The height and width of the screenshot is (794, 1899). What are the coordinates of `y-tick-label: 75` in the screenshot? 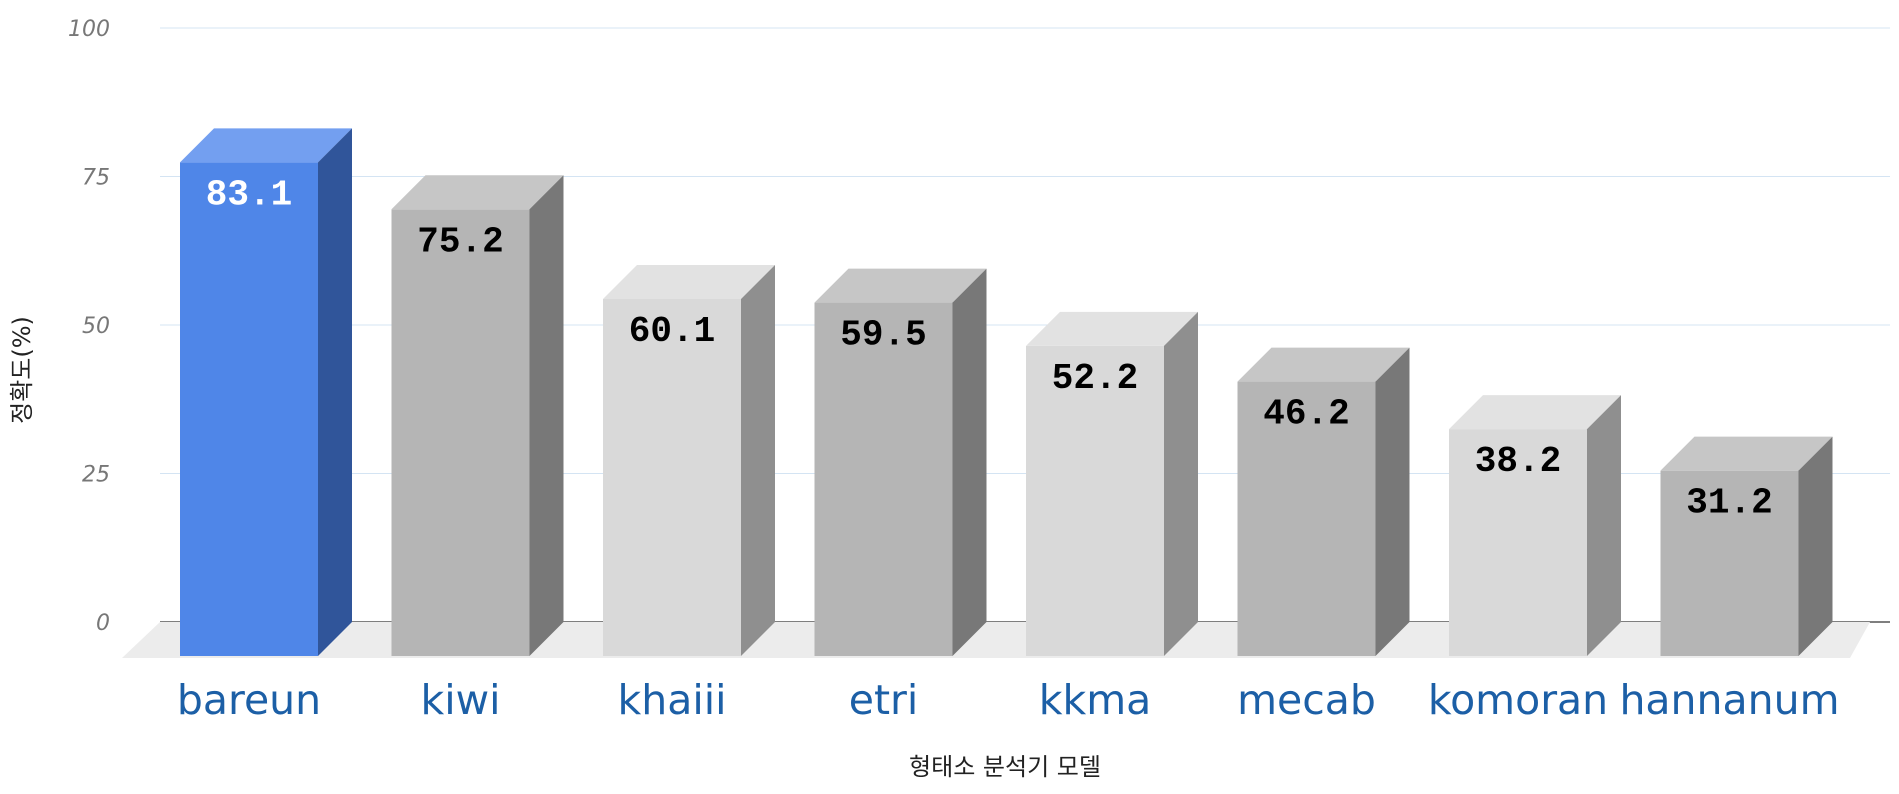 It's located at (96, 178).